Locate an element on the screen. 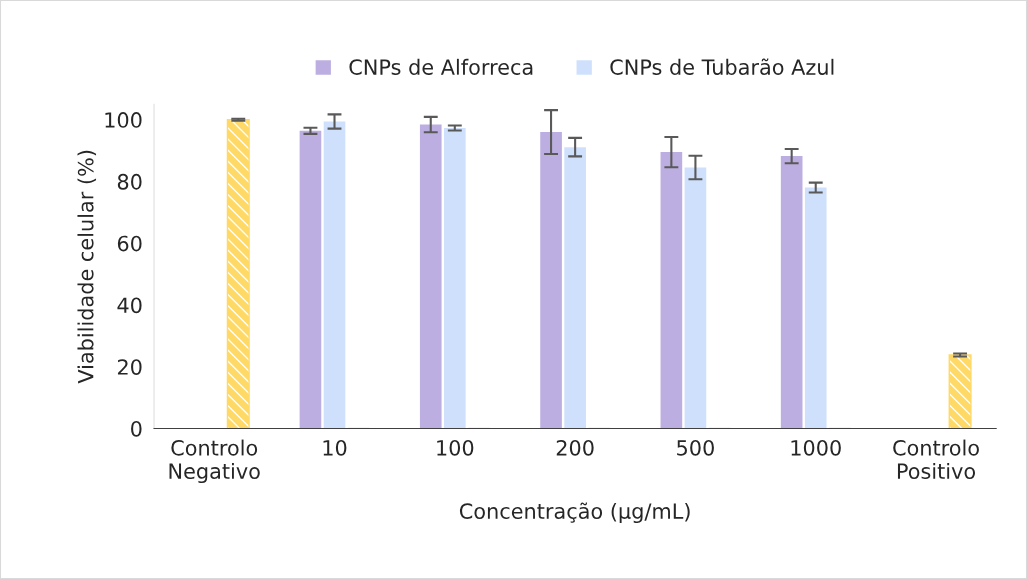 The height and width of the screenshot is (579, 1027). x-tick-label: 200 is located at coordinates (575, 447).